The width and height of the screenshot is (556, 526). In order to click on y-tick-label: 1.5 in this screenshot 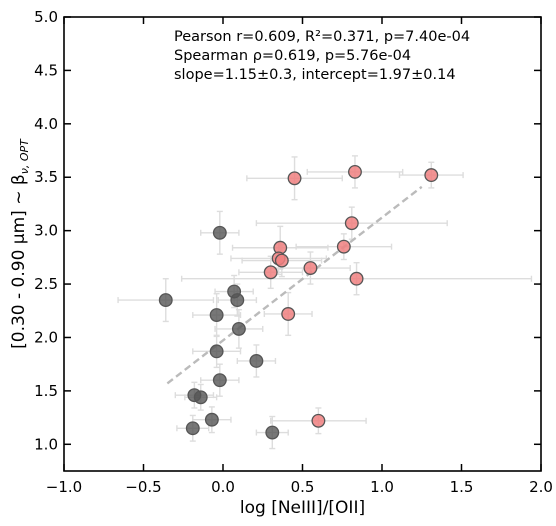, I will do `click(46, 391)`.